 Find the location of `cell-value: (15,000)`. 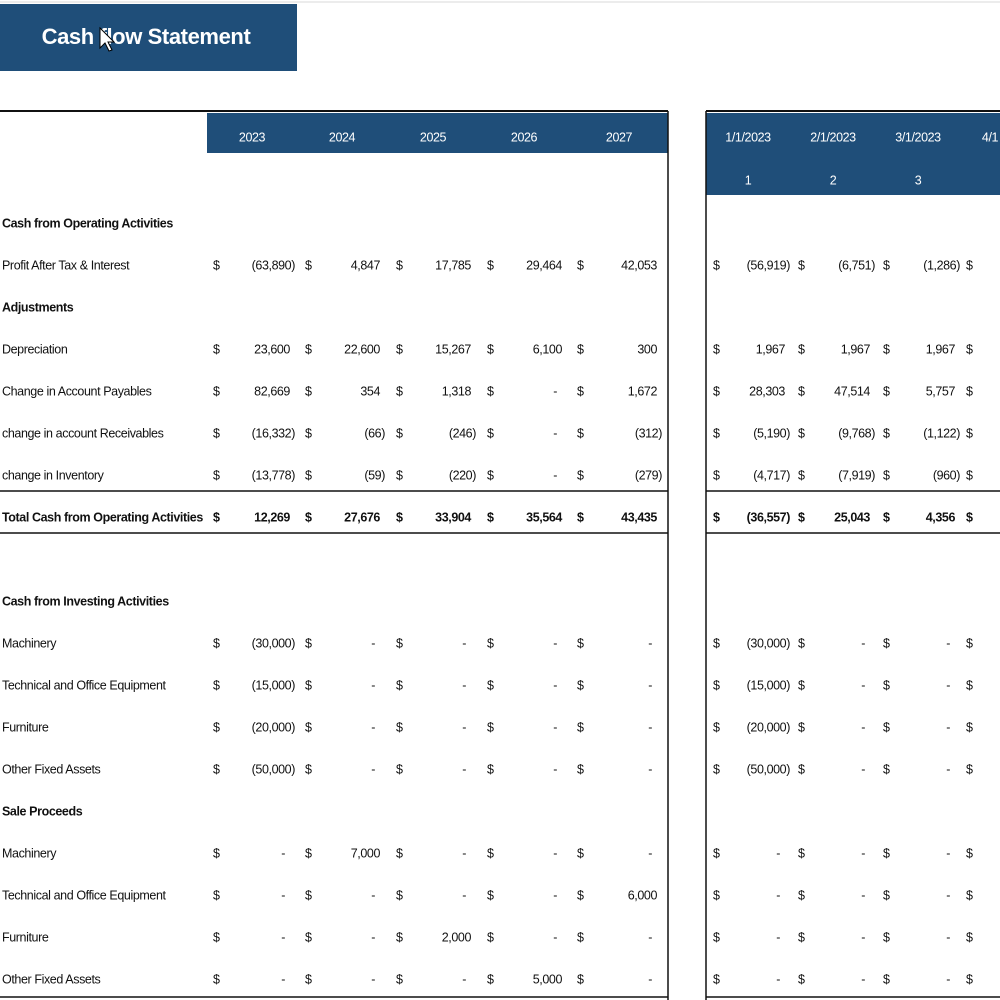

cell-value: (15,000) is located at coordinates (769, 685).